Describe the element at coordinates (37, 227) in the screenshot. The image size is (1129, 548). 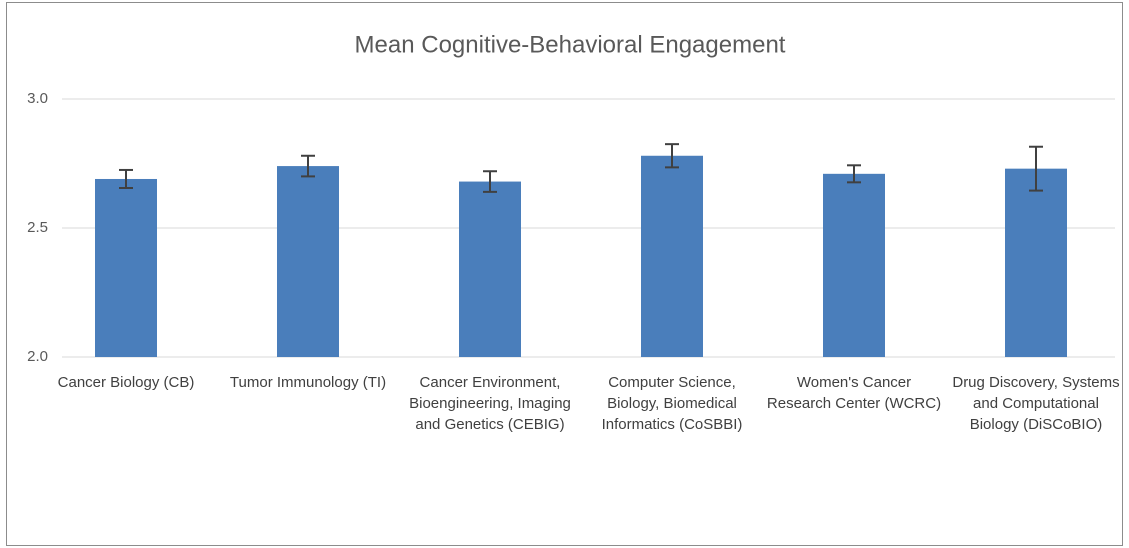
I see `y-tick-label: 2.5` at that location.